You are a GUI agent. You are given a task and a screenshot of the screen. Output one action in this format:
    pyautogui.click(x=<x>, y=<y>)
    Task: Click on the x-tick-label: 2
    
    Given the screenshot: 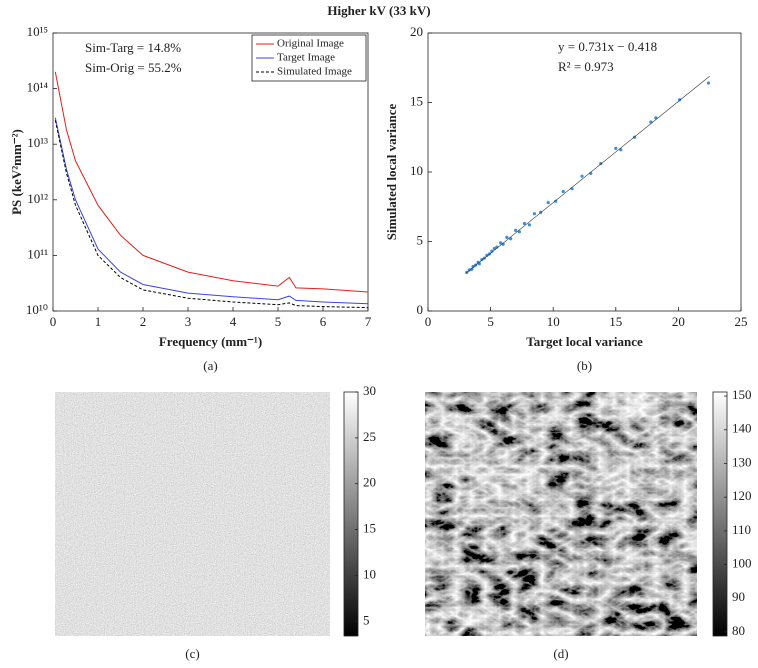 What is the action you would take?
    pyautogui.click(x=143, y=321)
    